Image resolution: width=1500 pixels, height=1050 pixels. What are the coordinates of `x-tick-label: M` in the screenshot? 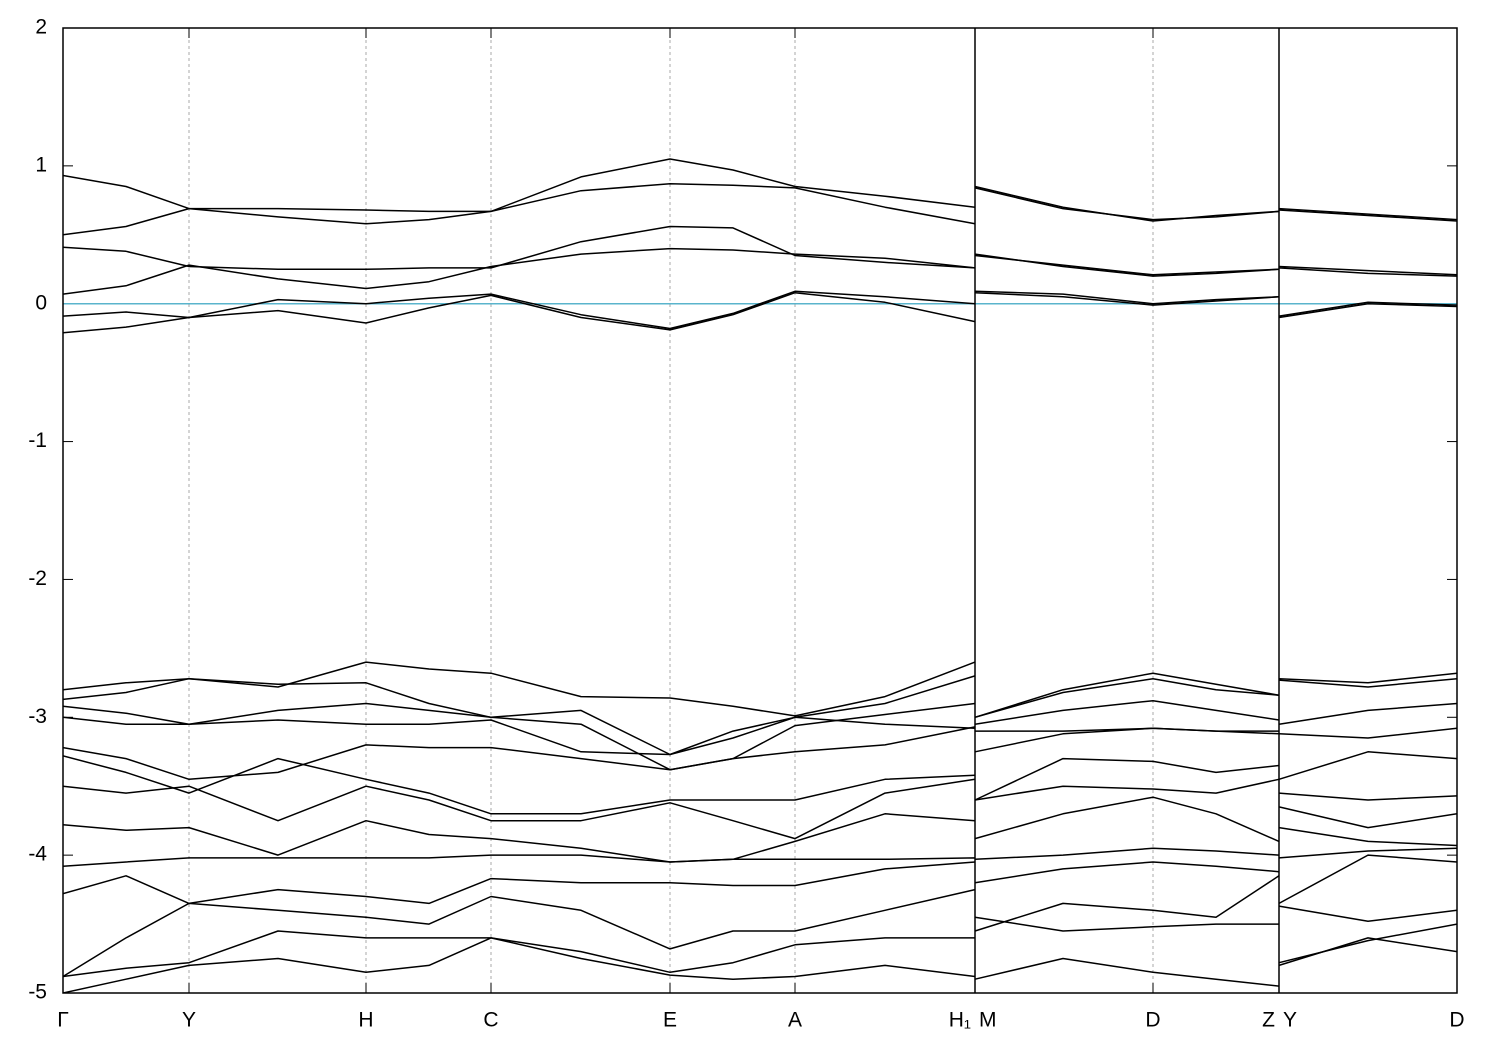 It's located at (988, 1020).